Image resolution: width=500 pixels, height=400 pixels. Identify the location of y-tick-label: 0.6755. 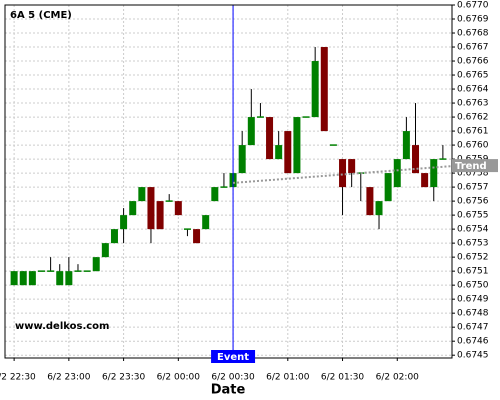
(473, 216).